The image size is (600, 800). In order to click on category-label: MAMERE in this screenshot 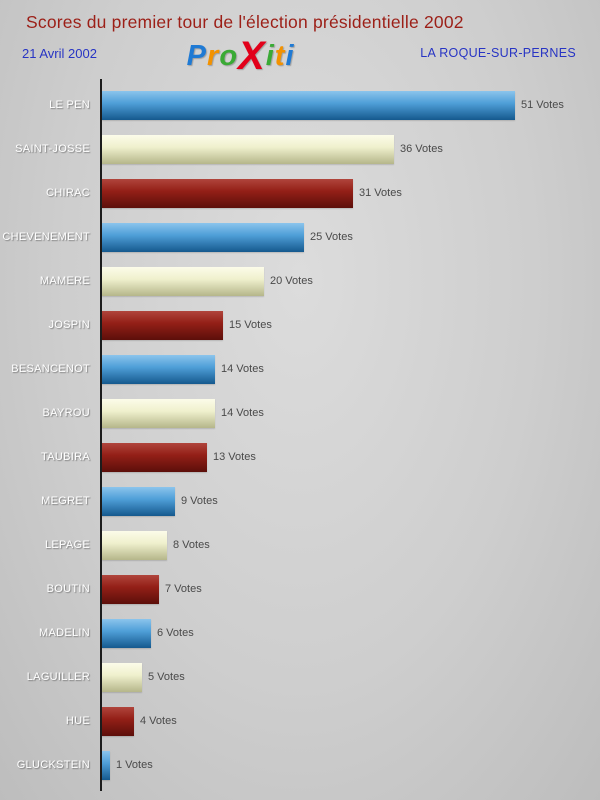, I will do `click(64, 281)`.